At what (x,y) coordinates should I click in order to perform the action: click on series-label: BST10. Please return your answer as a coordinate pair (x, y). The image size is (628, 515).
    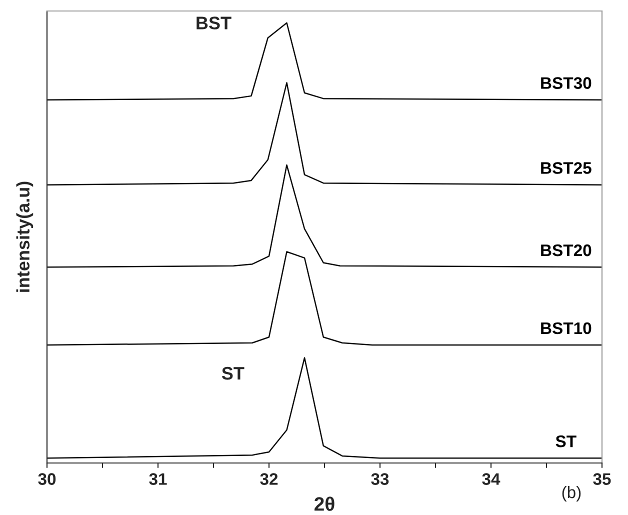
    Looking at the image, I should click on (566, 328).